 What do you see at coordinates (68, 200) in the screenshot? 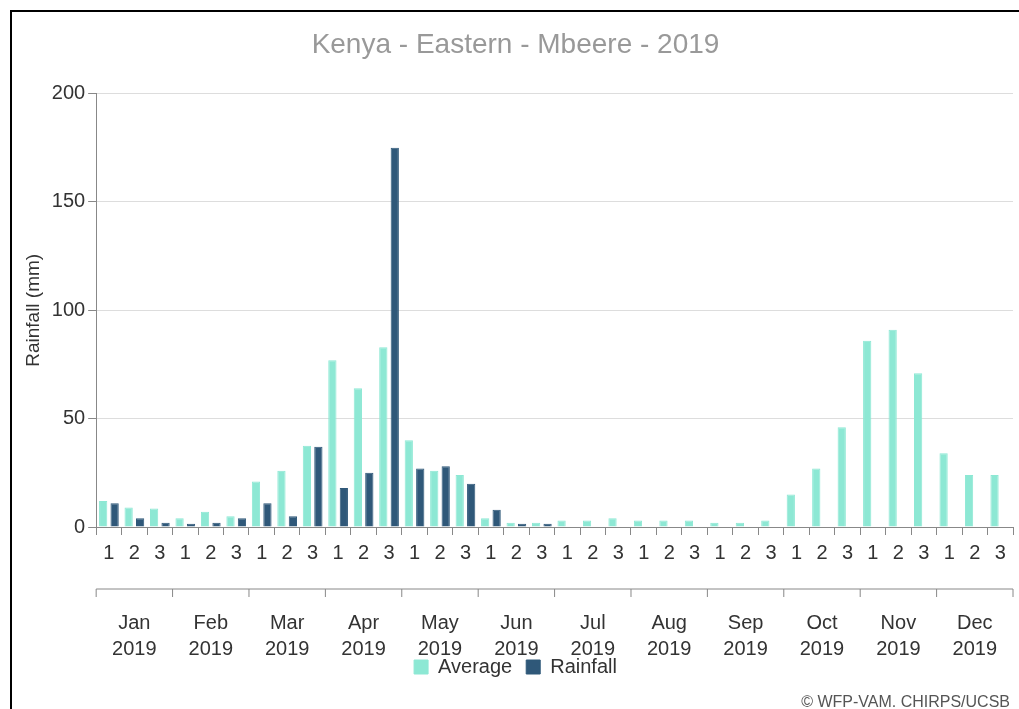
I see `y-tick-label: 150` at bounding box center [68, 200].